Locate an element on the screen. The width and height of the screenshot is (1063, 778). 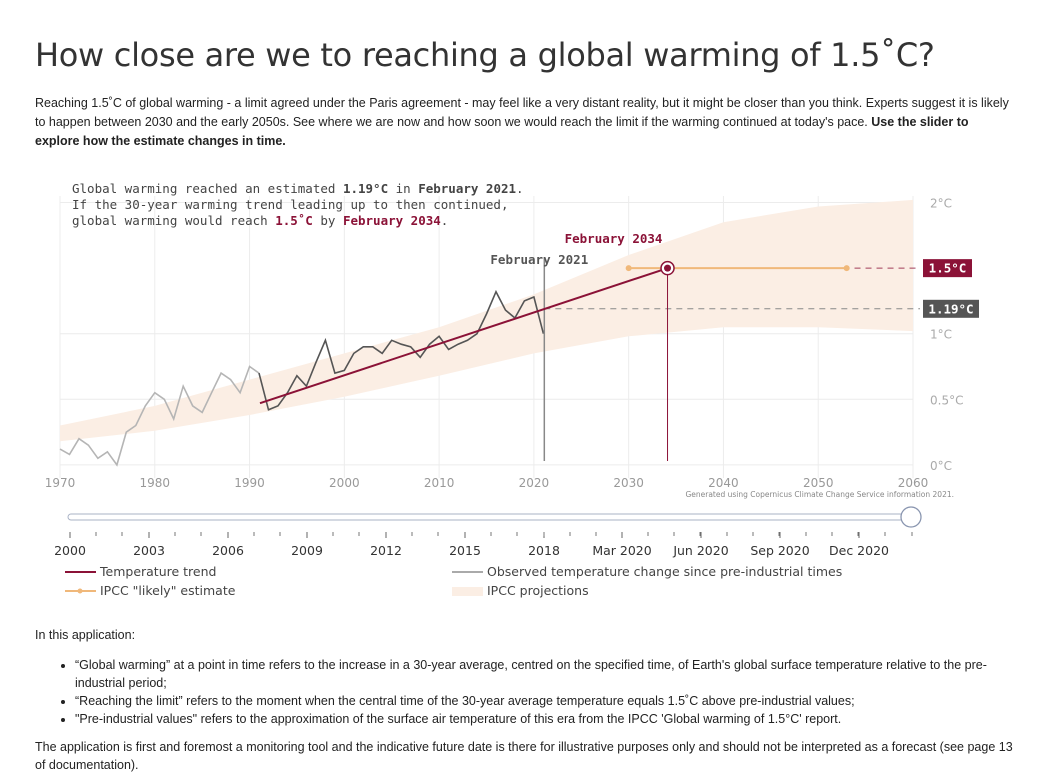
x-tick-label: 2030 is located at coordinates (628, 483).